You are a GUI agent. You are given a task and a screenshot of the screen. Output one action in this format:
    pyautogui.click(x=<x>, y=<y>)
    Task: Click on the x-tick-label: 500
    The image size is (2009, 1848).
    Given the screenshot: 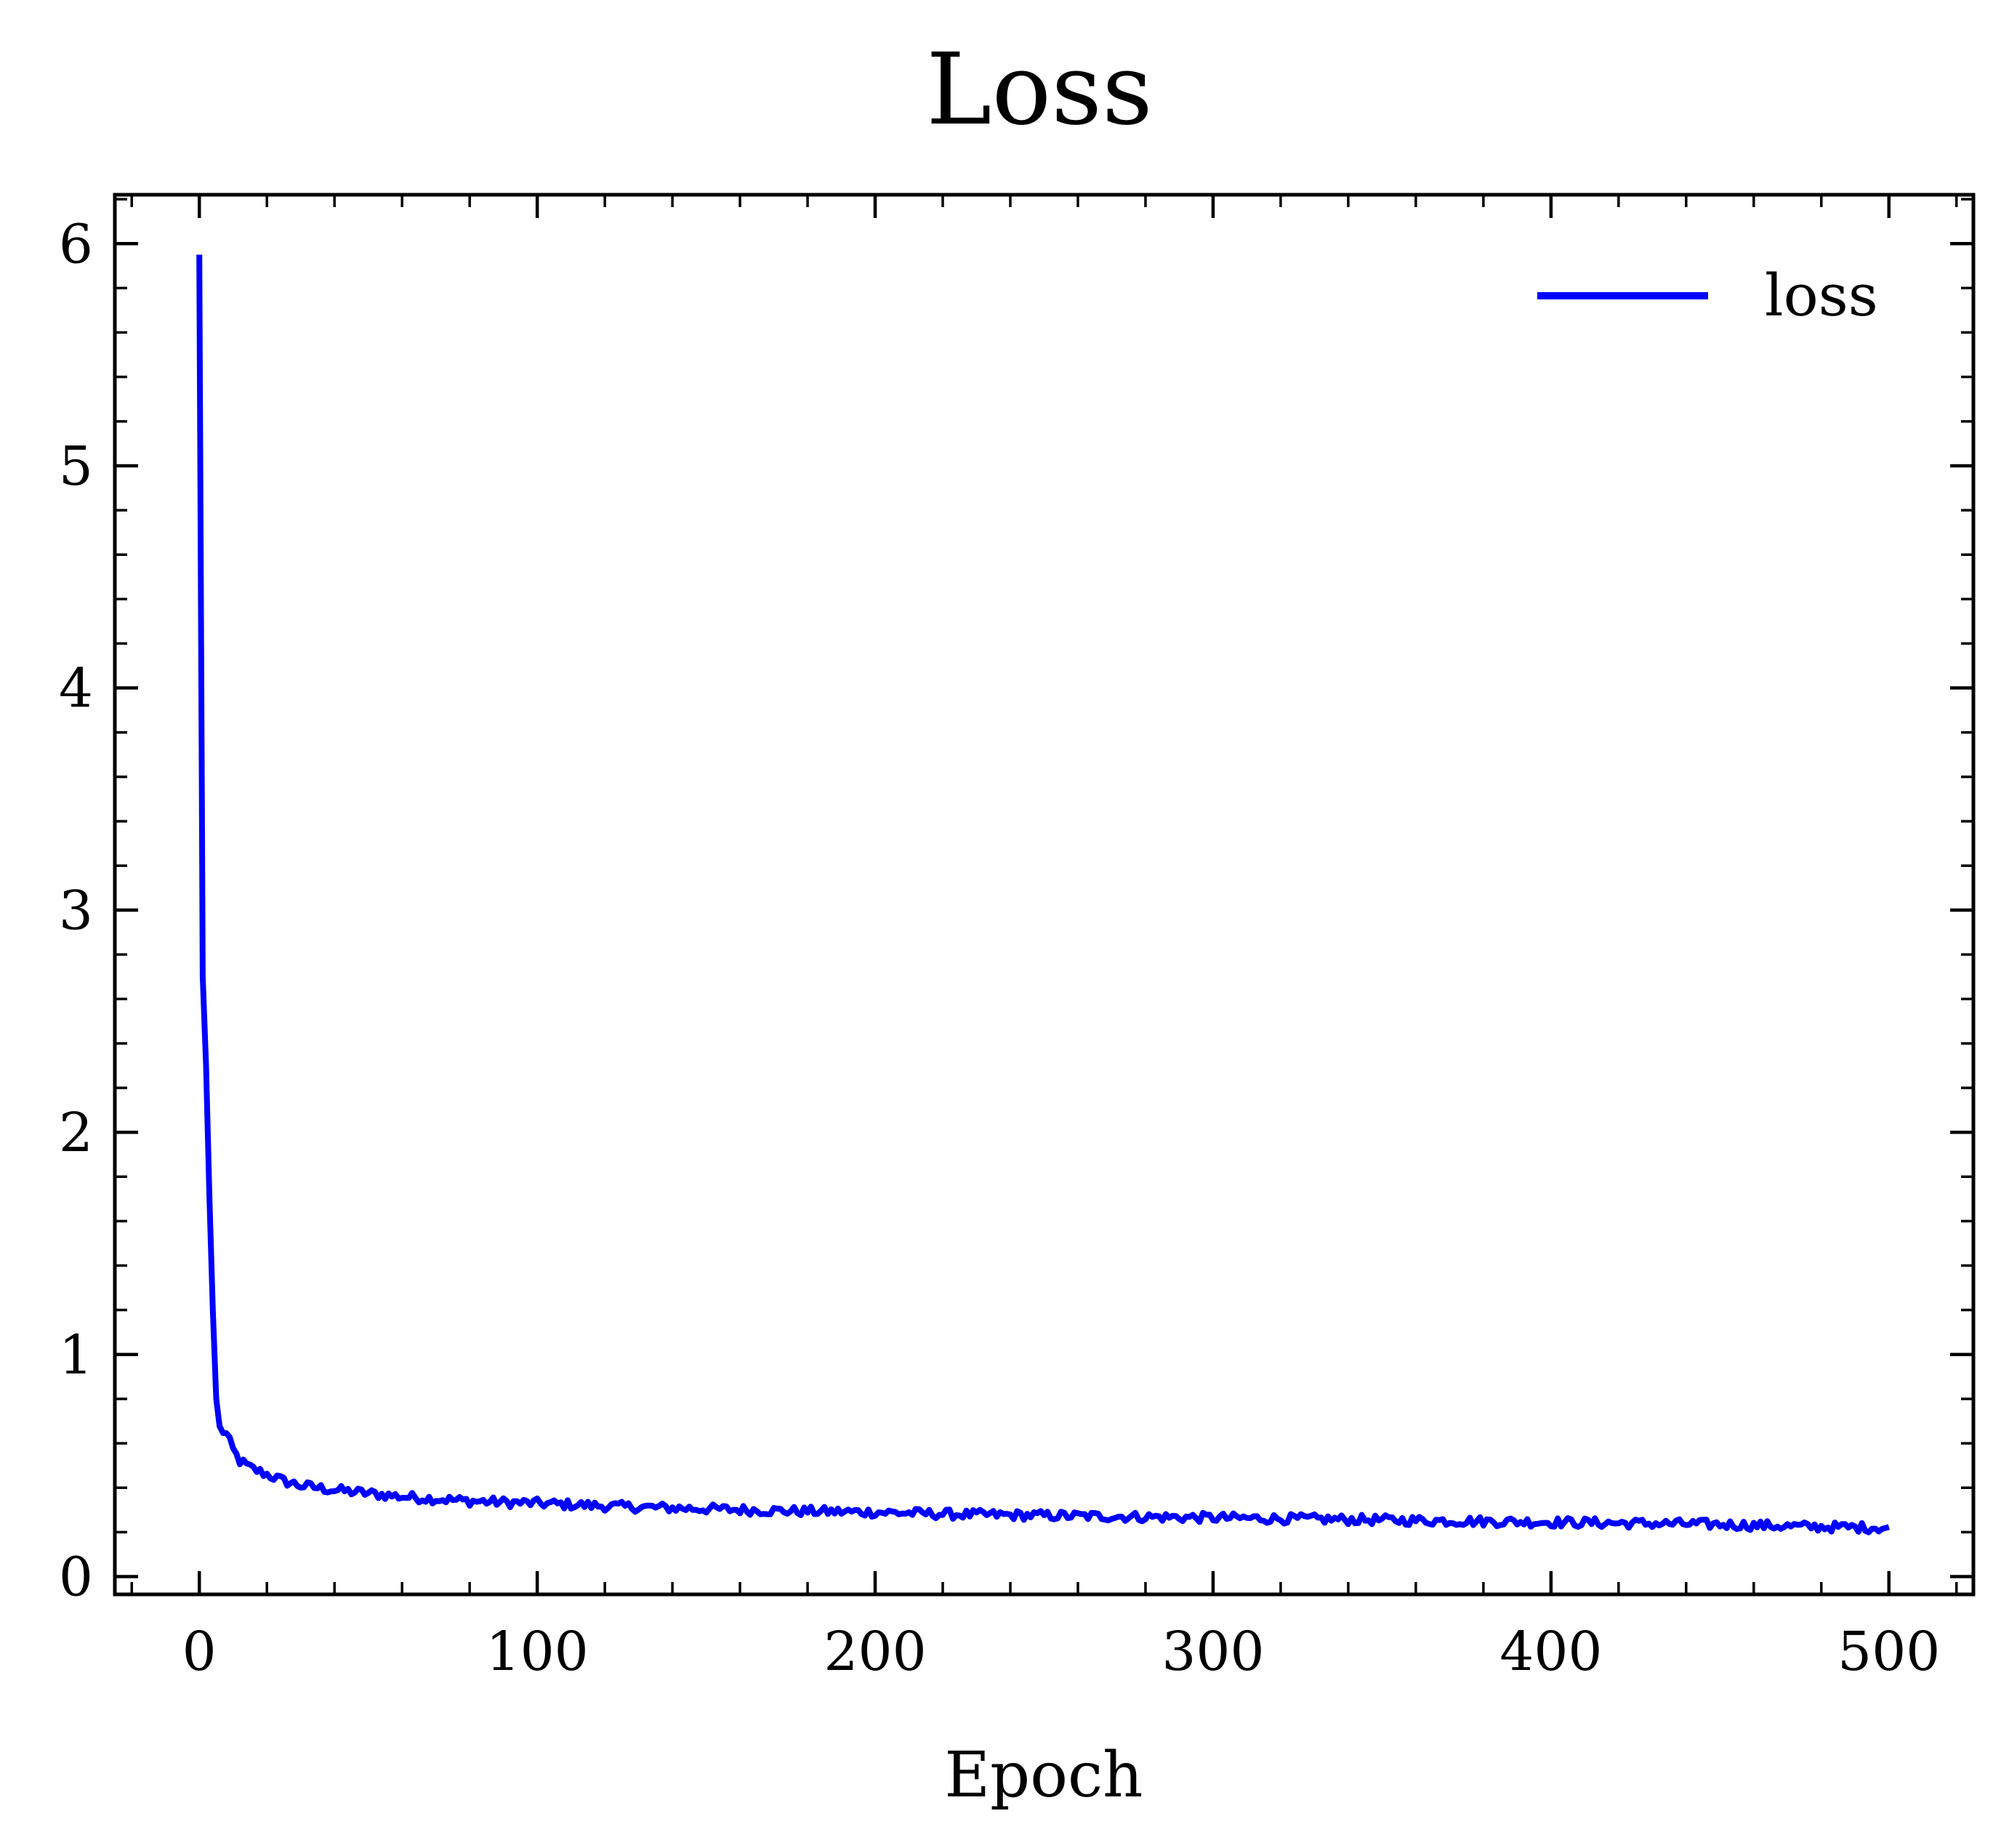 What is the action you would take?
    pyautogui.click(x=1888, y=1652)
    